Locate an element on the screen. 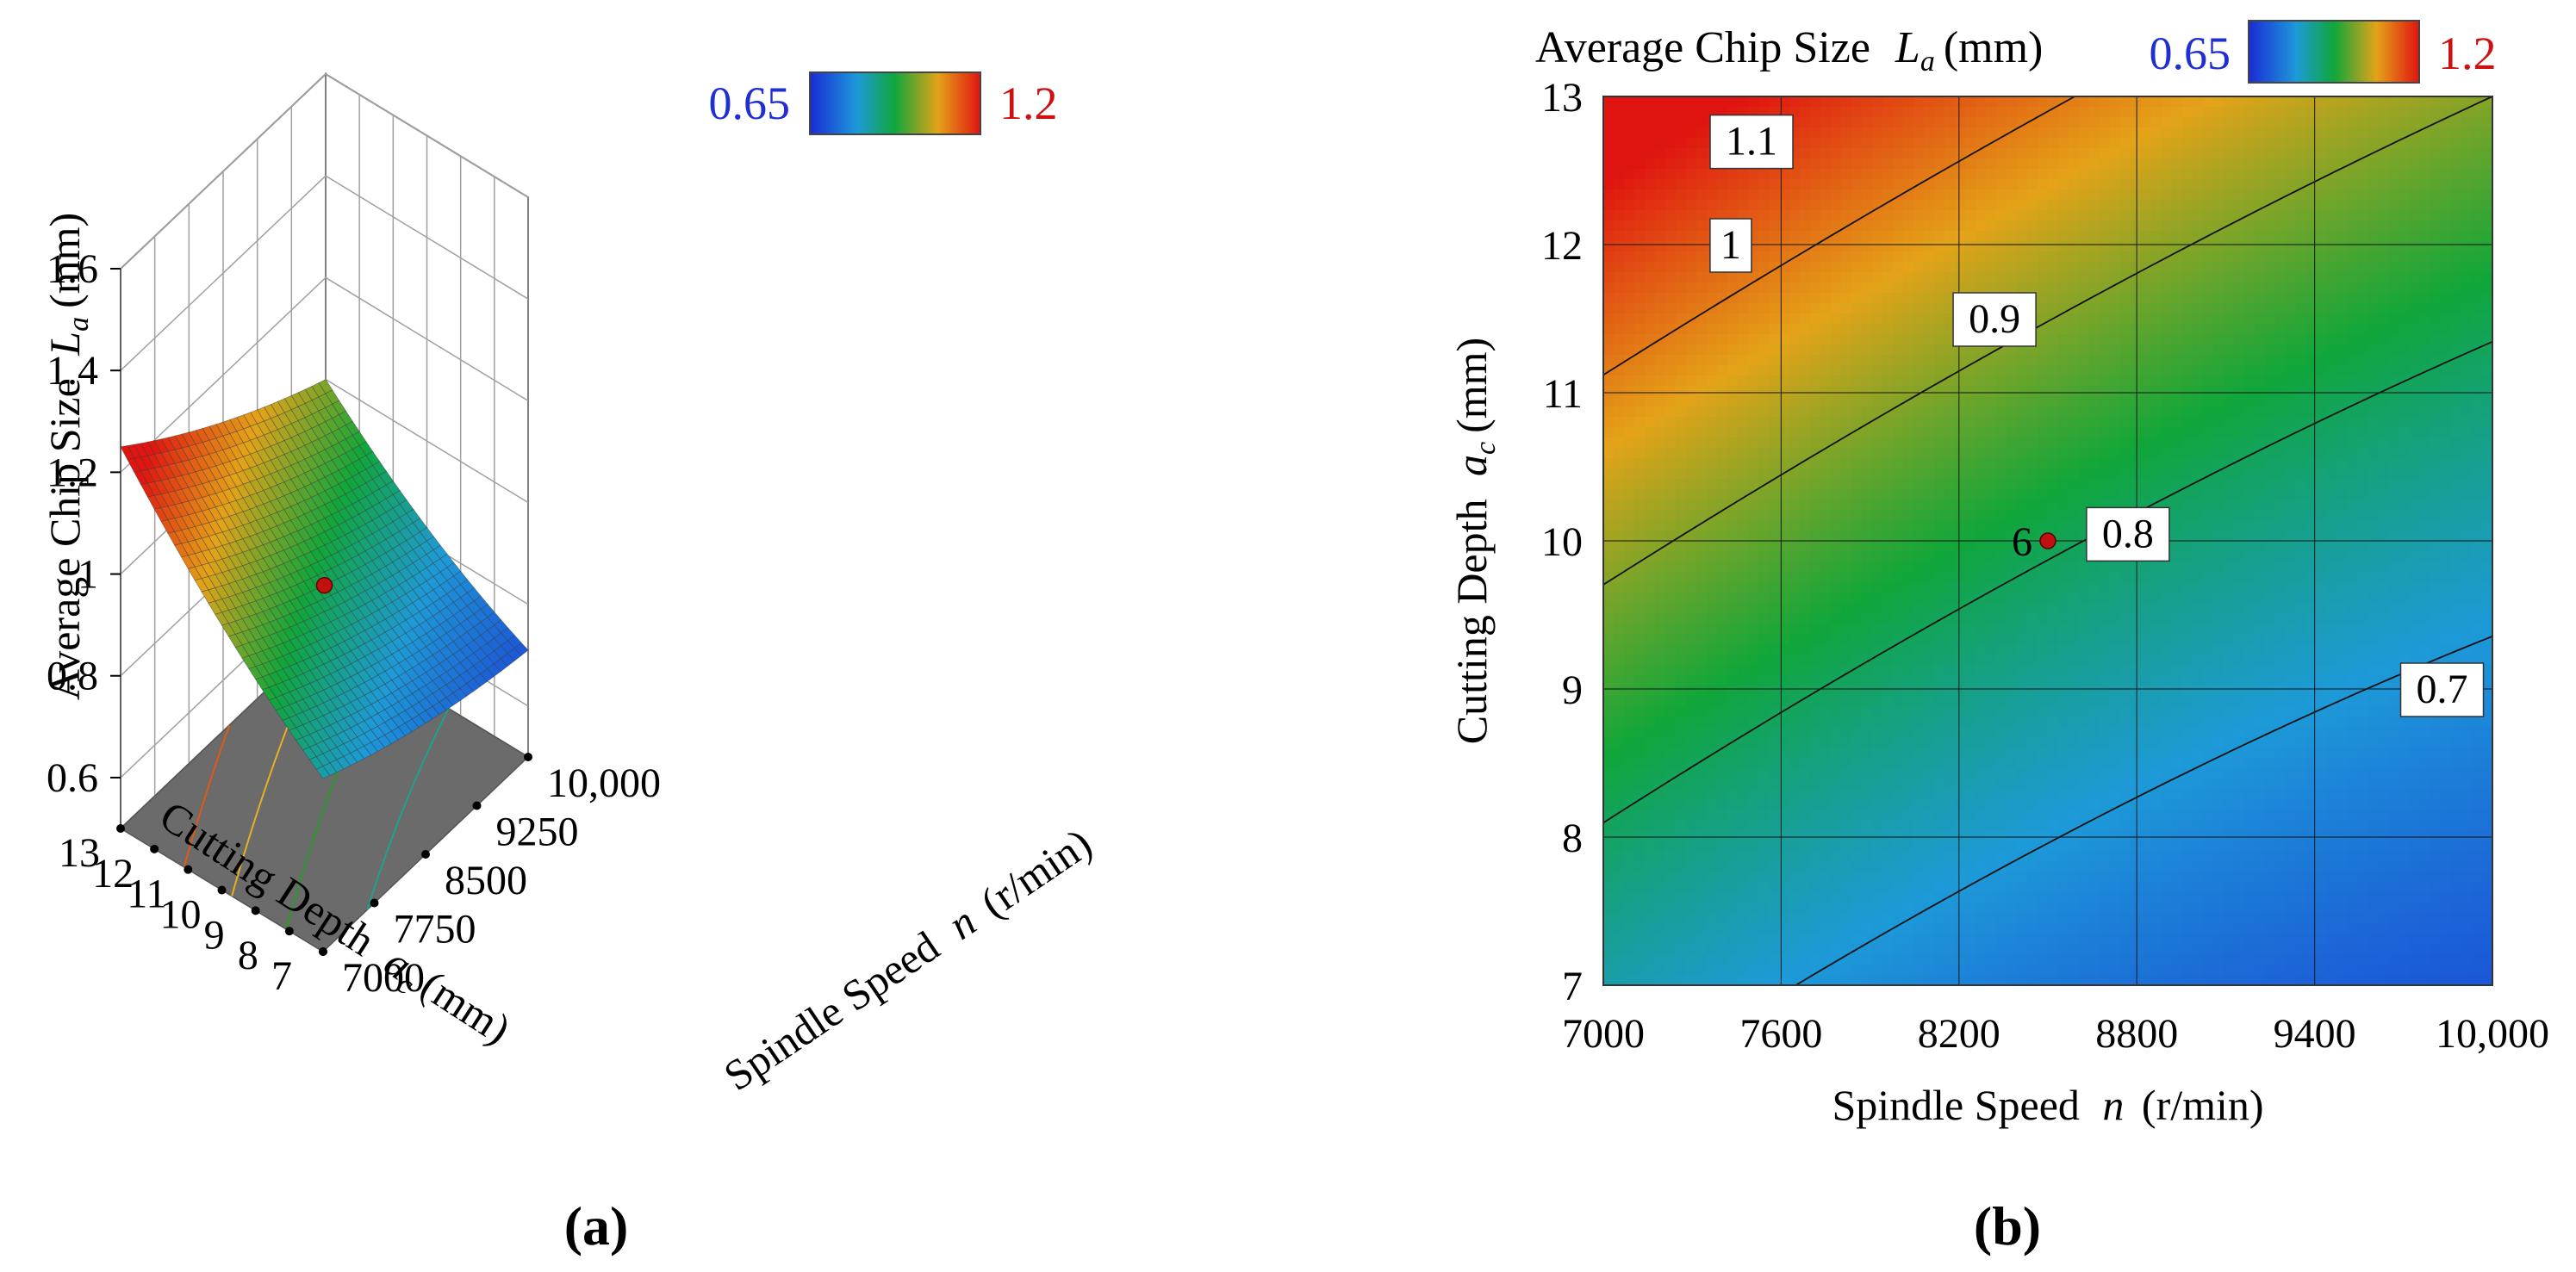 This screenshot has width=2576, height=1272. a-colorbar: 0.65 1.2 is located at coordinates (884, 103).